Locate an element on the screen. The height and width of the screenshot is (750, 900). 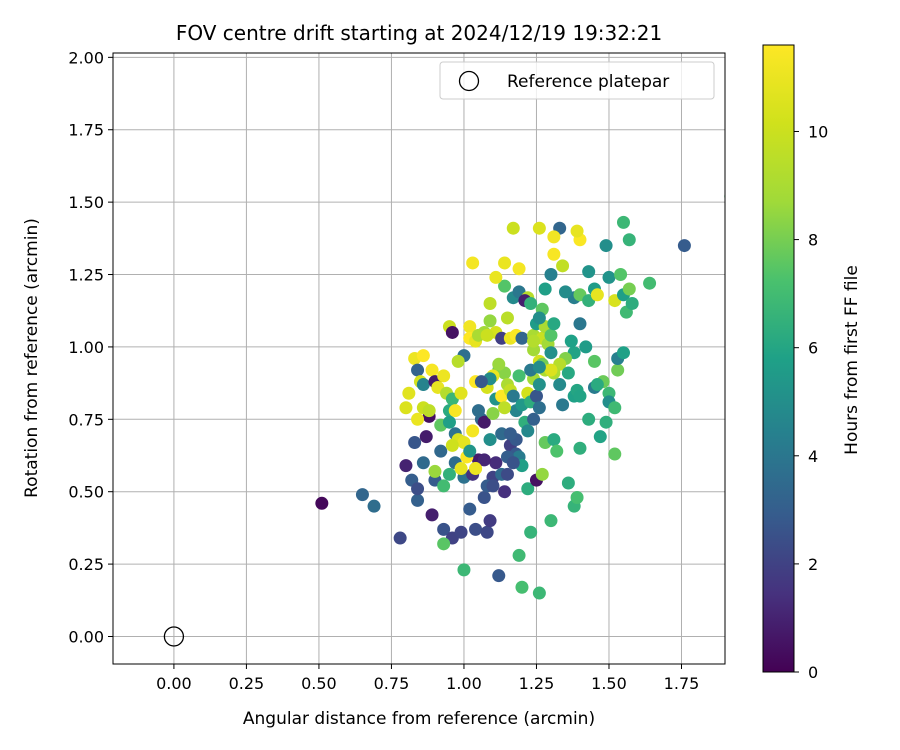
x-tick-label: 1.00 is located at coordinates (464, 683).